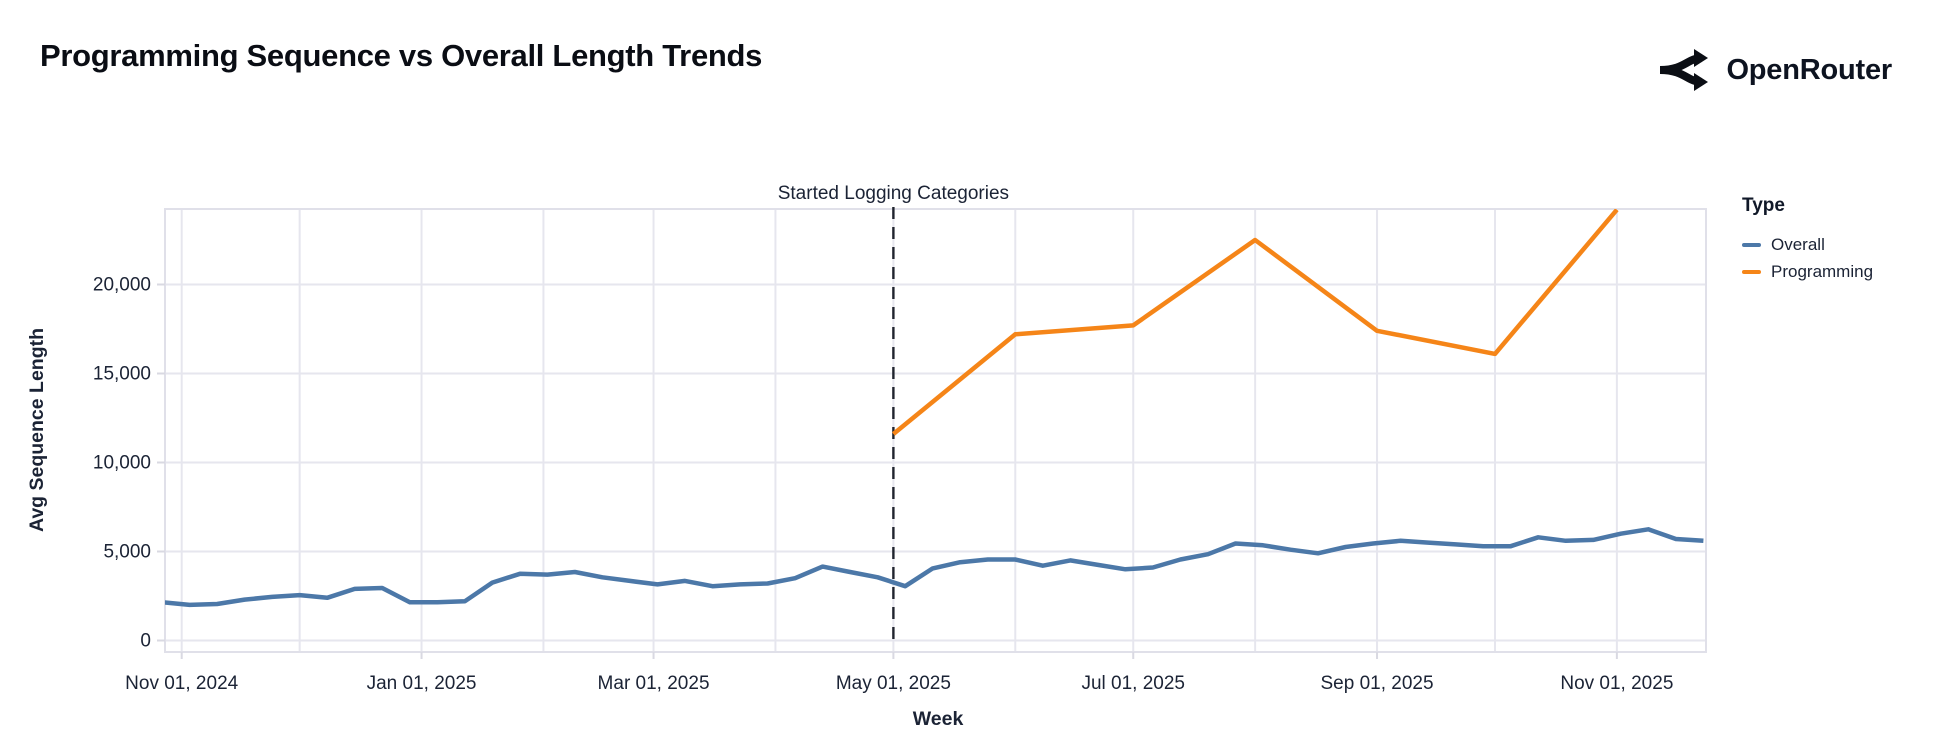 This screenshot has width=1938, height=734. I want to click on legend-title: Type, so click(1763, 205).